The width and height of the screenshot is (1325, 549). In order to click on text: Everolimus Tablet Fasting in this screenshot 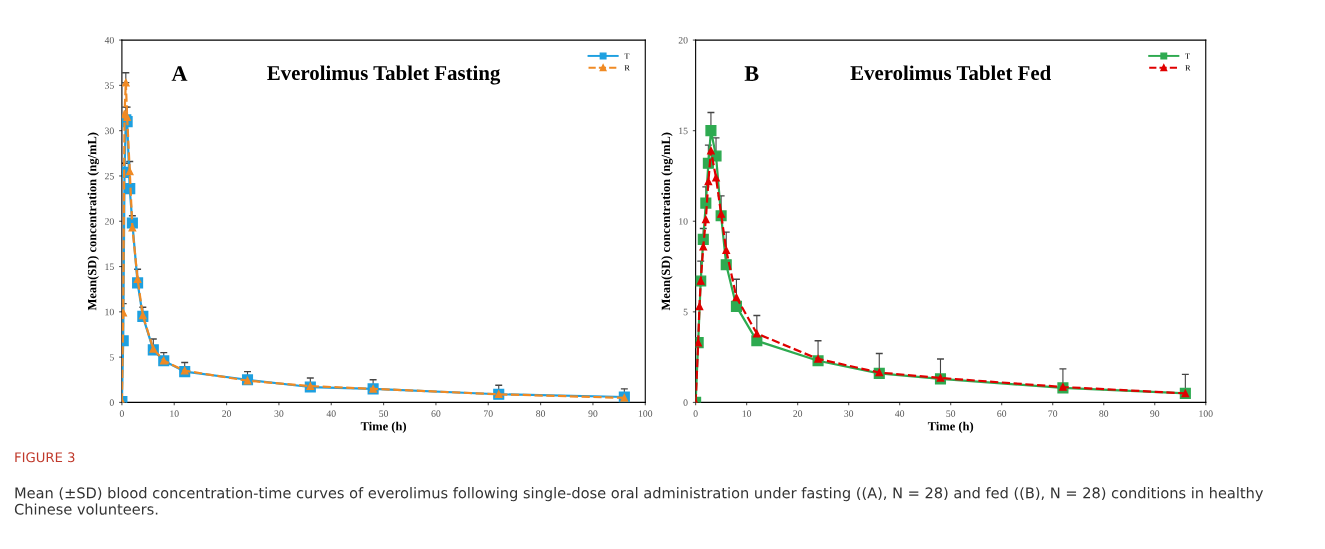, I will do `click(384, 75)`.